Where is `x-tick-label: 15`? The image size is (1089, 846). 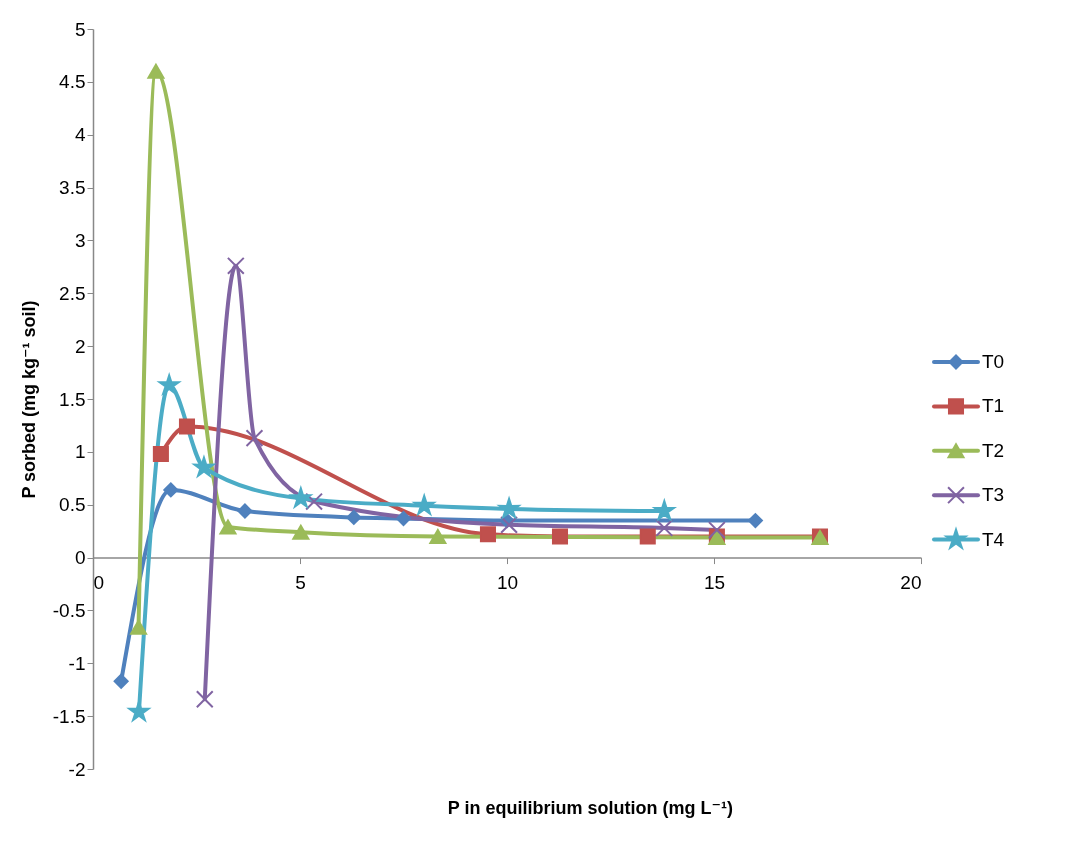
x-tick-label: 15 is located at coordinates (714, 583).